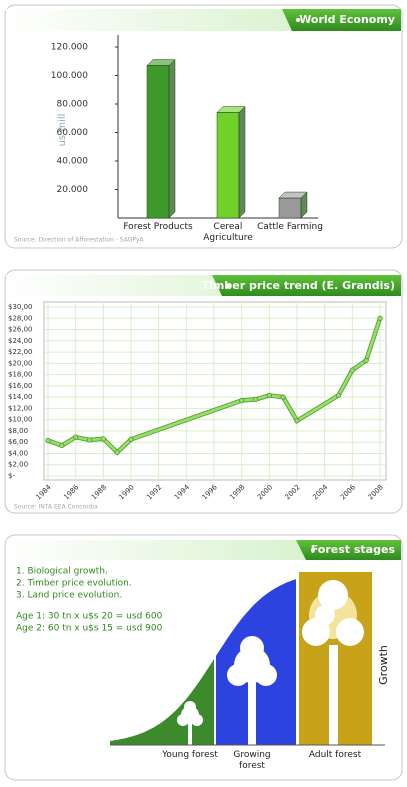 The width and height of the screenshot is (407, 787). Describe the element at coordinates (20, 363) in the screenshot. I see `y-tick-label: $20,00` at that location.